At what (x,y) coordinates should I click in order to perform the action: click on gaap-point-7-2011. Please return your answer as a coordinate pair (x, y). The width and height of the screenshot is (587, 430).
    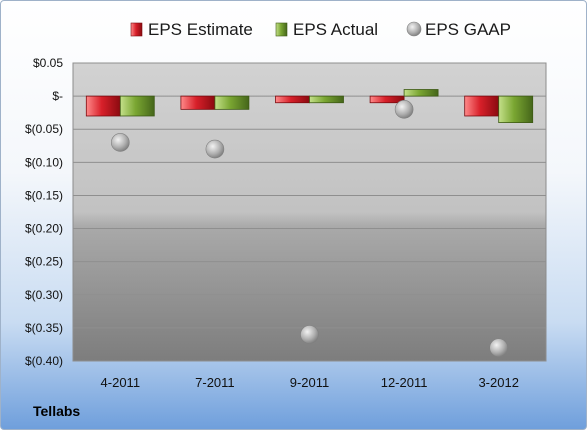
    Looking at the image, I should click on (215, 149).